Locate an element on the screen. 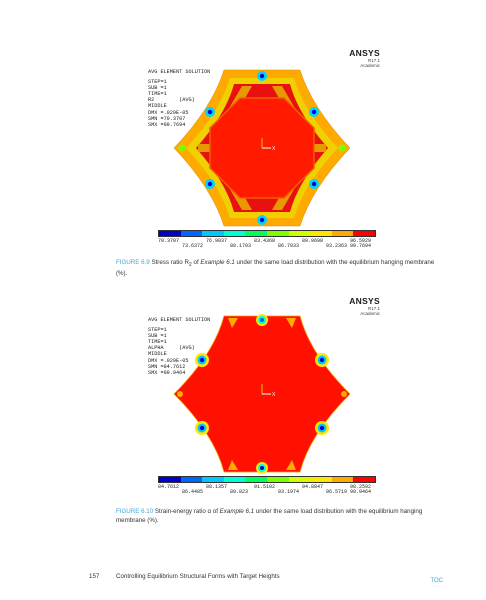 Image resolution: width=486 pixels, height=600 pixels. legend-tick: 89.823 is located at coordinates (239, 492).